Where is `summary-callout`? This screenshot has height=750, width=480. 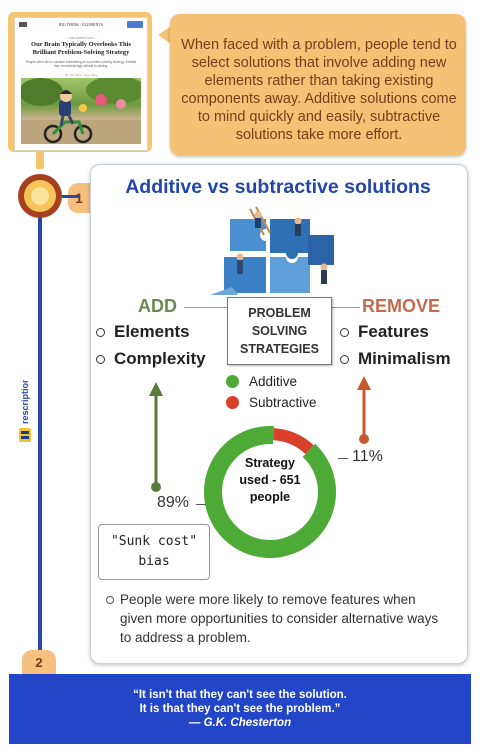
summary-callout is located at coordinates (318, 85).